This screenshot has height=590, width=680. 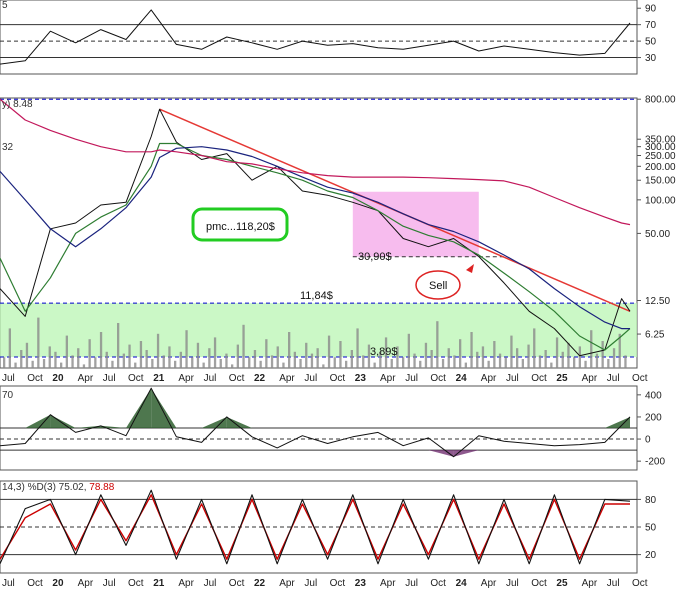 What do you see at coordinates (660, 200) in the screenshot?
I see `price-tick-label: 100.00` at bounding box center [660, 200].